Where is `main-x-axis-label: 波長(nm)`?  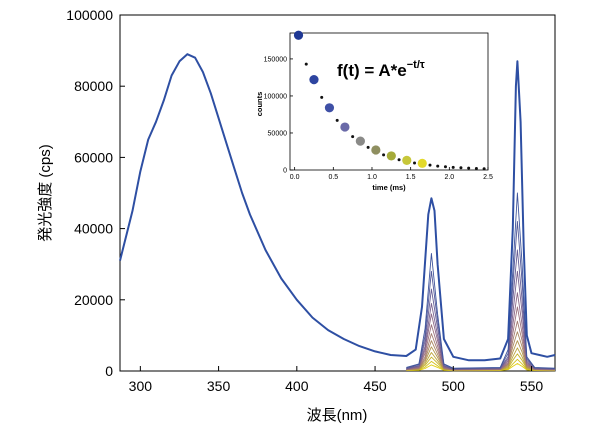
main-x-axis-label: 波長(nm) is located at coordinates (337, 415).